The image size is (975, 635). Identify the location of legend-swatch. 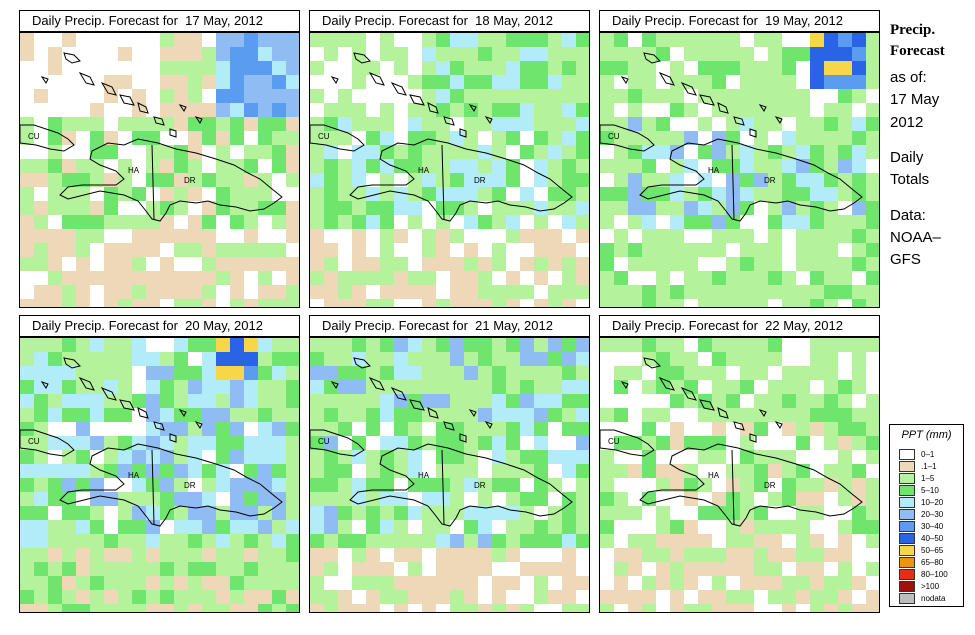
(907, 562).